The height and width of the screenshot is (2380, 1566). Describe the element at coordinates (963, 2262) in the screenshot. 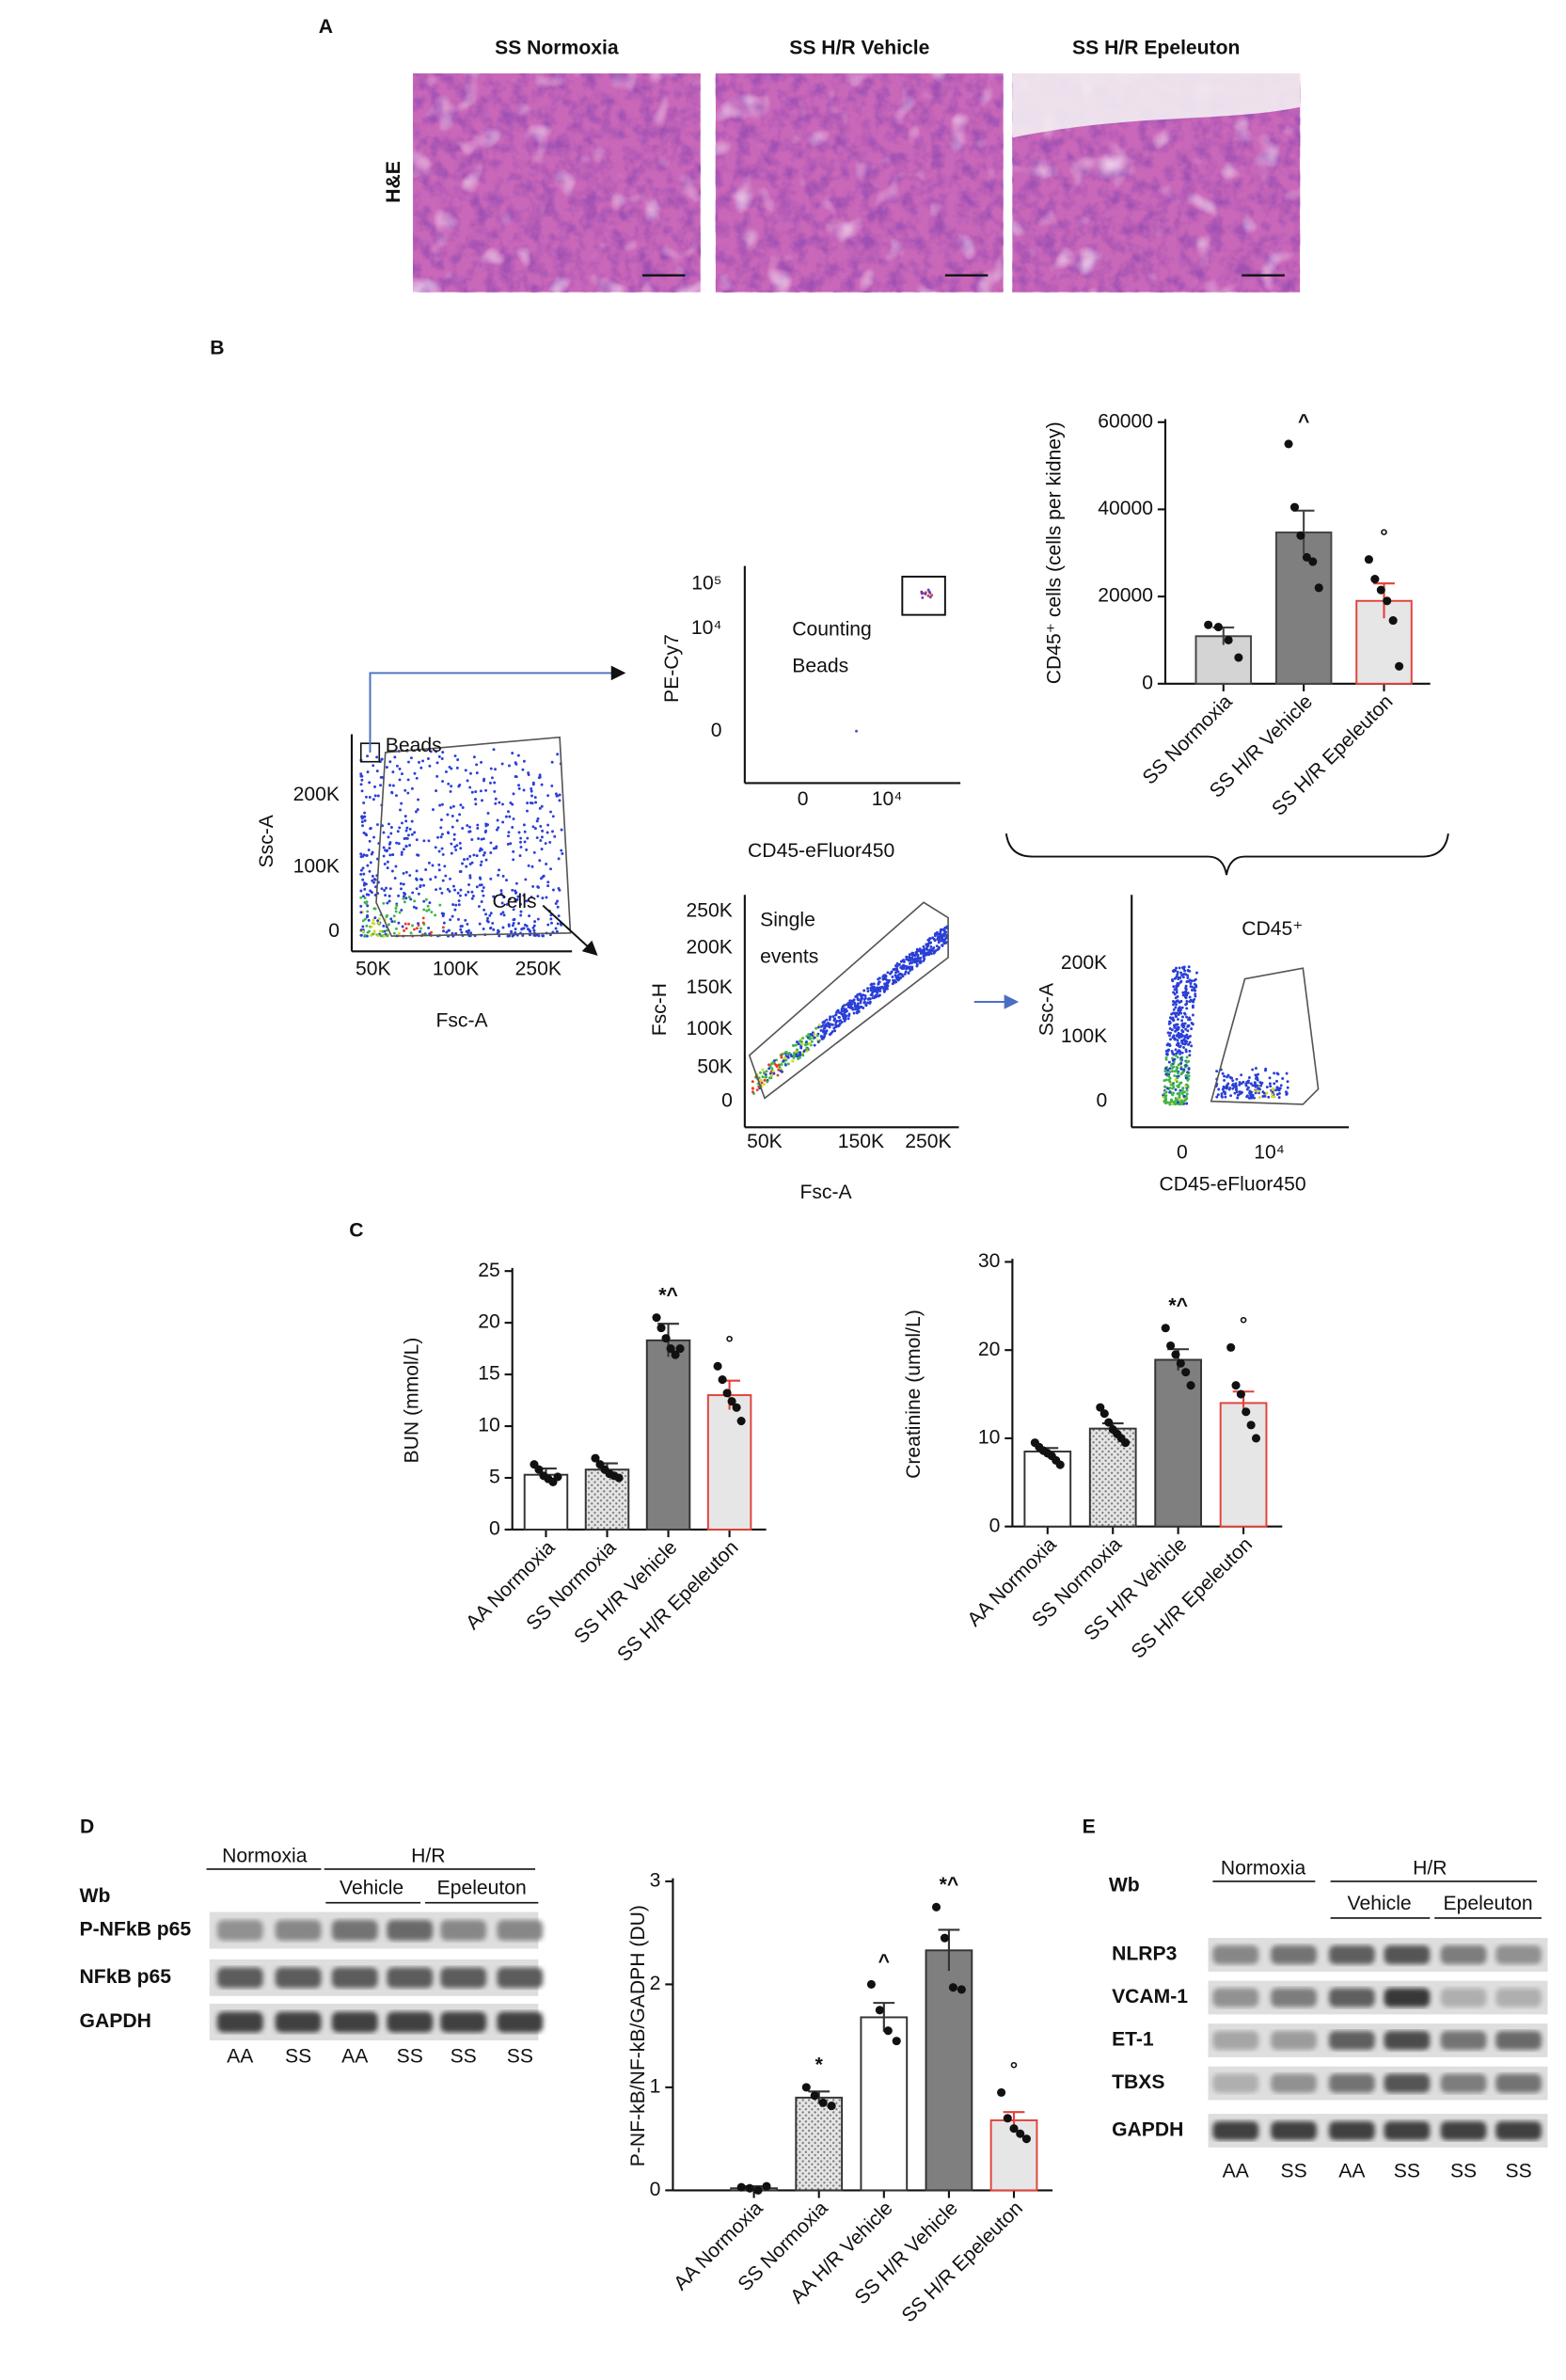

I see `x-tick-label: SS H/R Epeleuton` at that location.